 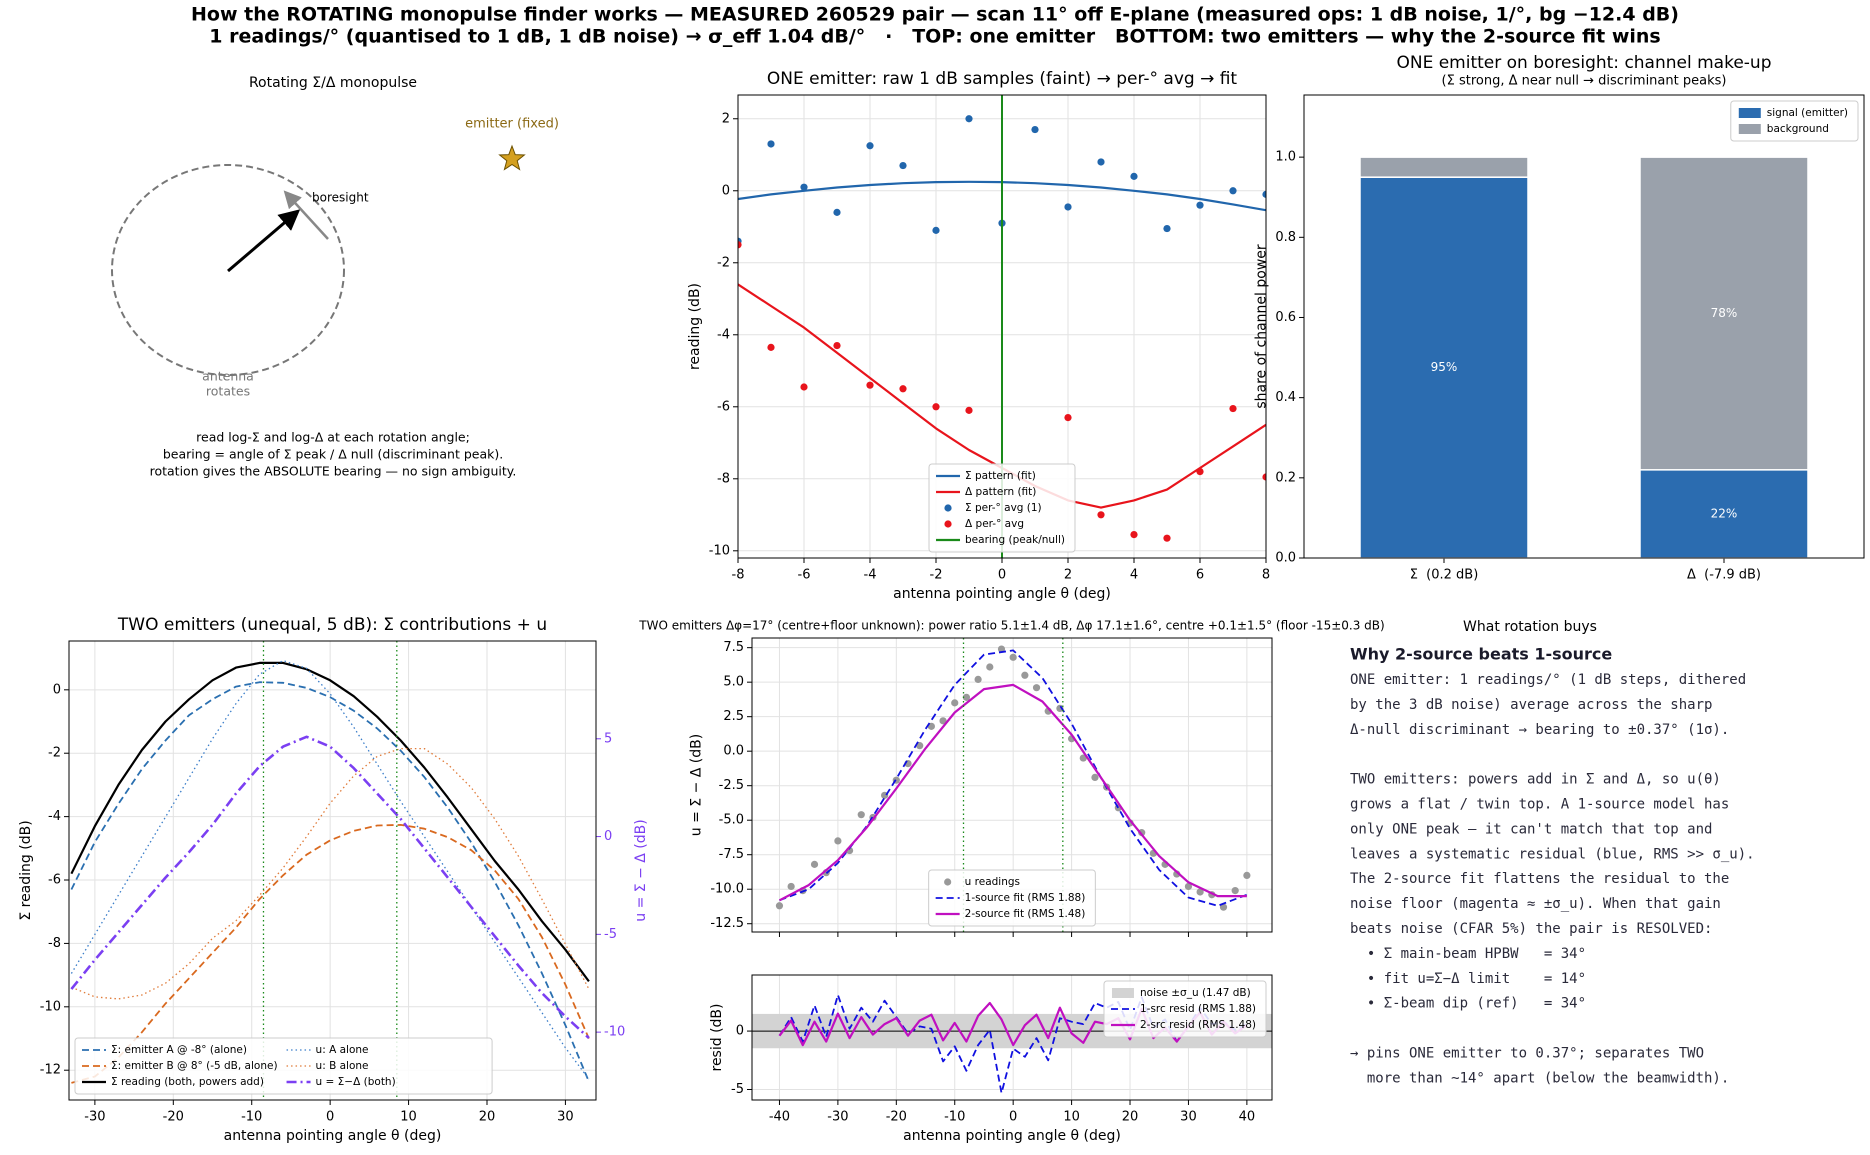 I want to click on y-tick-label: -10.0, so click(x=727, y=889).